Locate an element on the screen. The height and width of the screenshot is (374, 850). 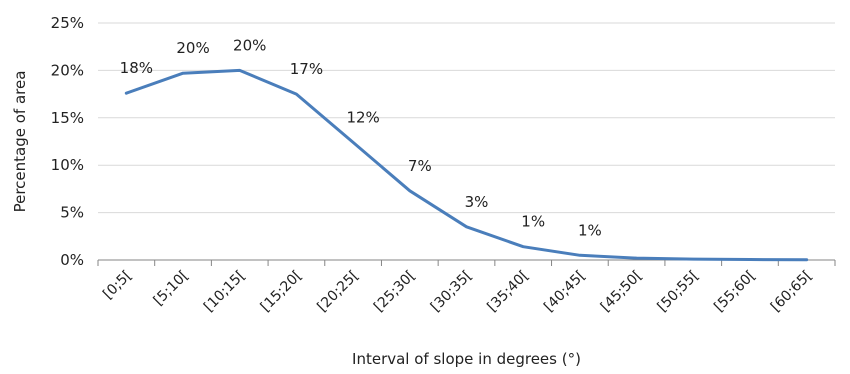
data-label: 18% is located at coordinates (136, 68).